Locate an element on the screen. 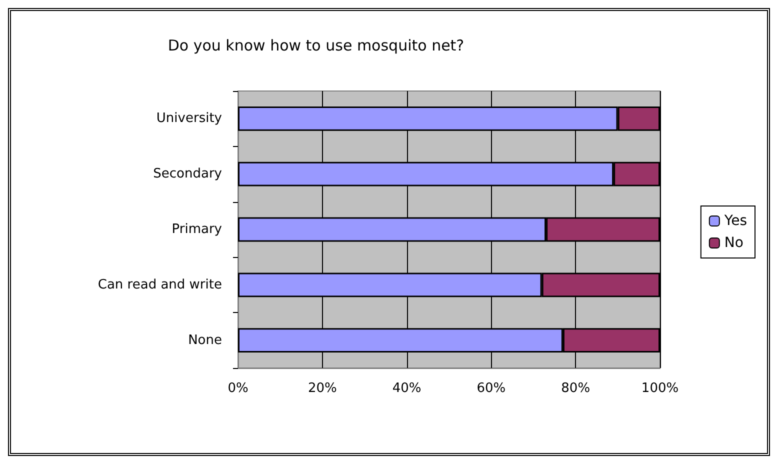 The height and width of the screenshot is (464, 778). y-tick-label: Secondary is located at coordinates (187, 174).